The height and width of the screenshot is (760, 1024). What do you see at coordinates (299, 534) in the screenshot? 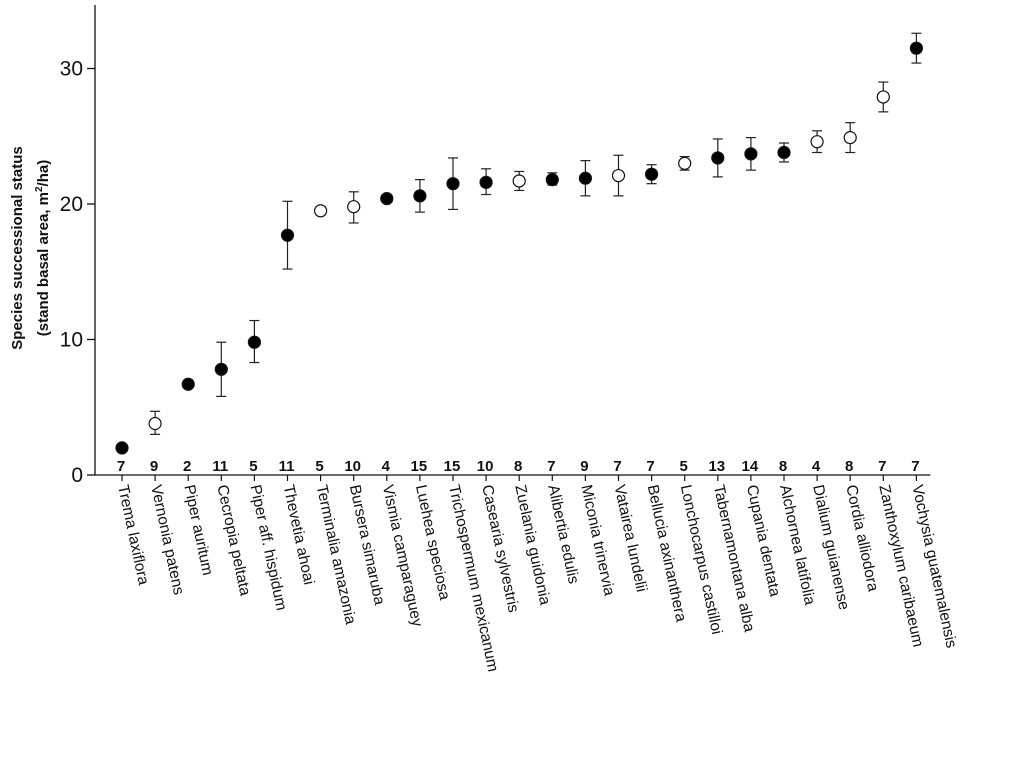
I see `species-label: Thevetia ahoai` at bounding box center [299, 534].